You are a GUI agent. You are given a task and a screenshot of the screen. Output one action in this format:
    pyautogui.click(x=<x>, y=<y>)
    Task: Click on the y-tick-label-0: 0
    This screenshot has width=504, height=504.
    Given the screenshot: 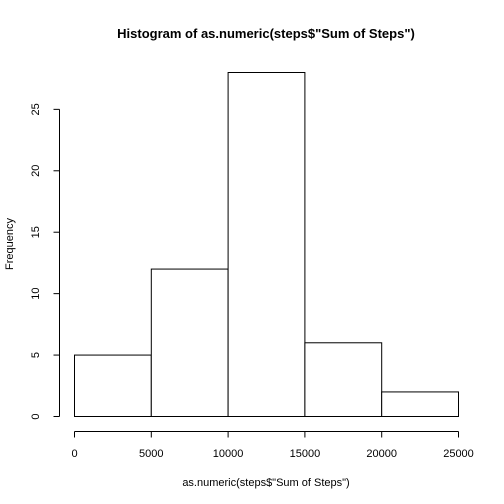 What is the action you would take?
    pyautogui.click(x=36, y=416)
    